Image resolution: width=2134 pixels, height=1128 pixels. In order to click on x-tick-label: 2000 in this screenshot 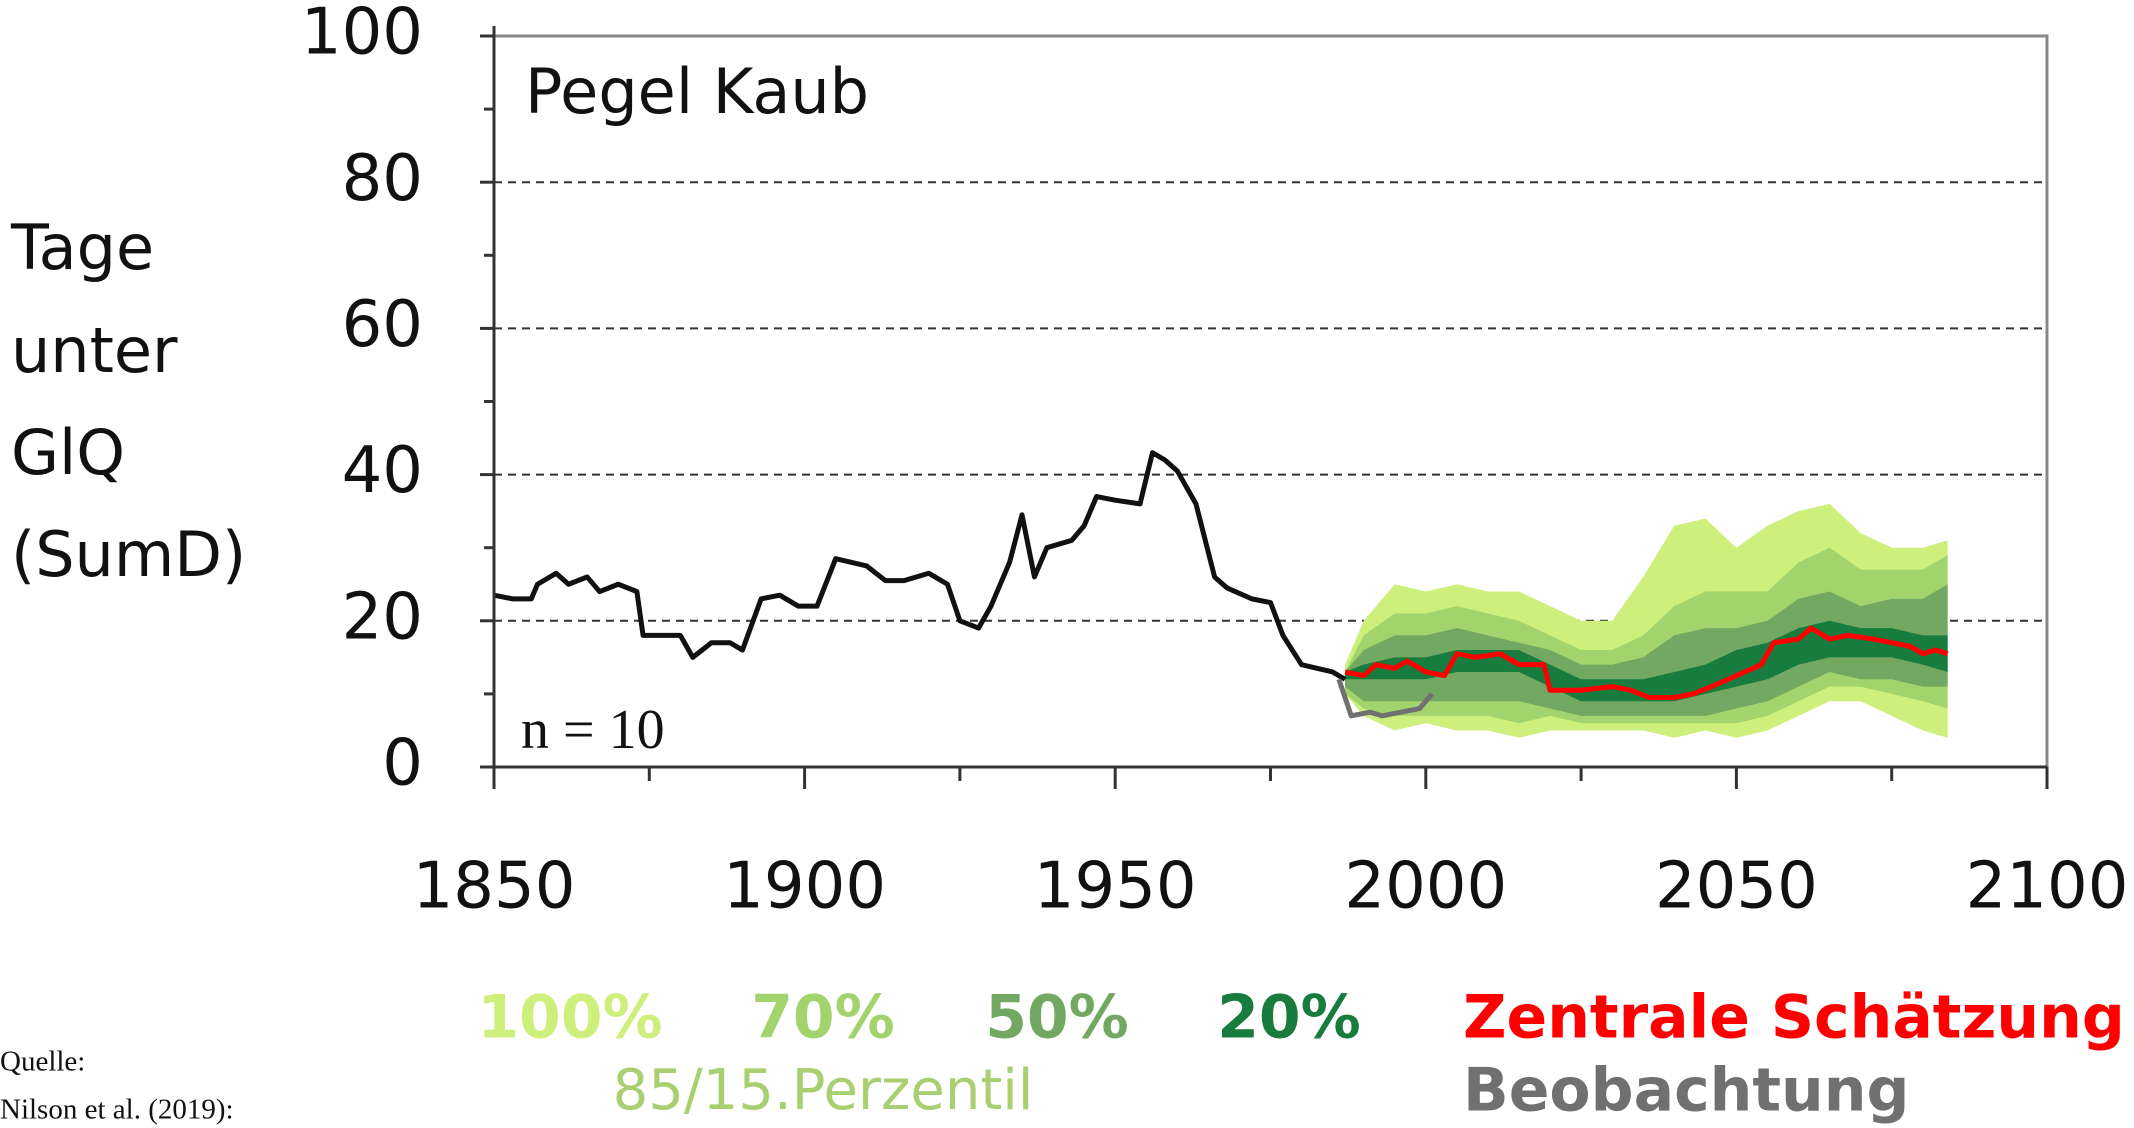, I will do `click(1425, 887)`.